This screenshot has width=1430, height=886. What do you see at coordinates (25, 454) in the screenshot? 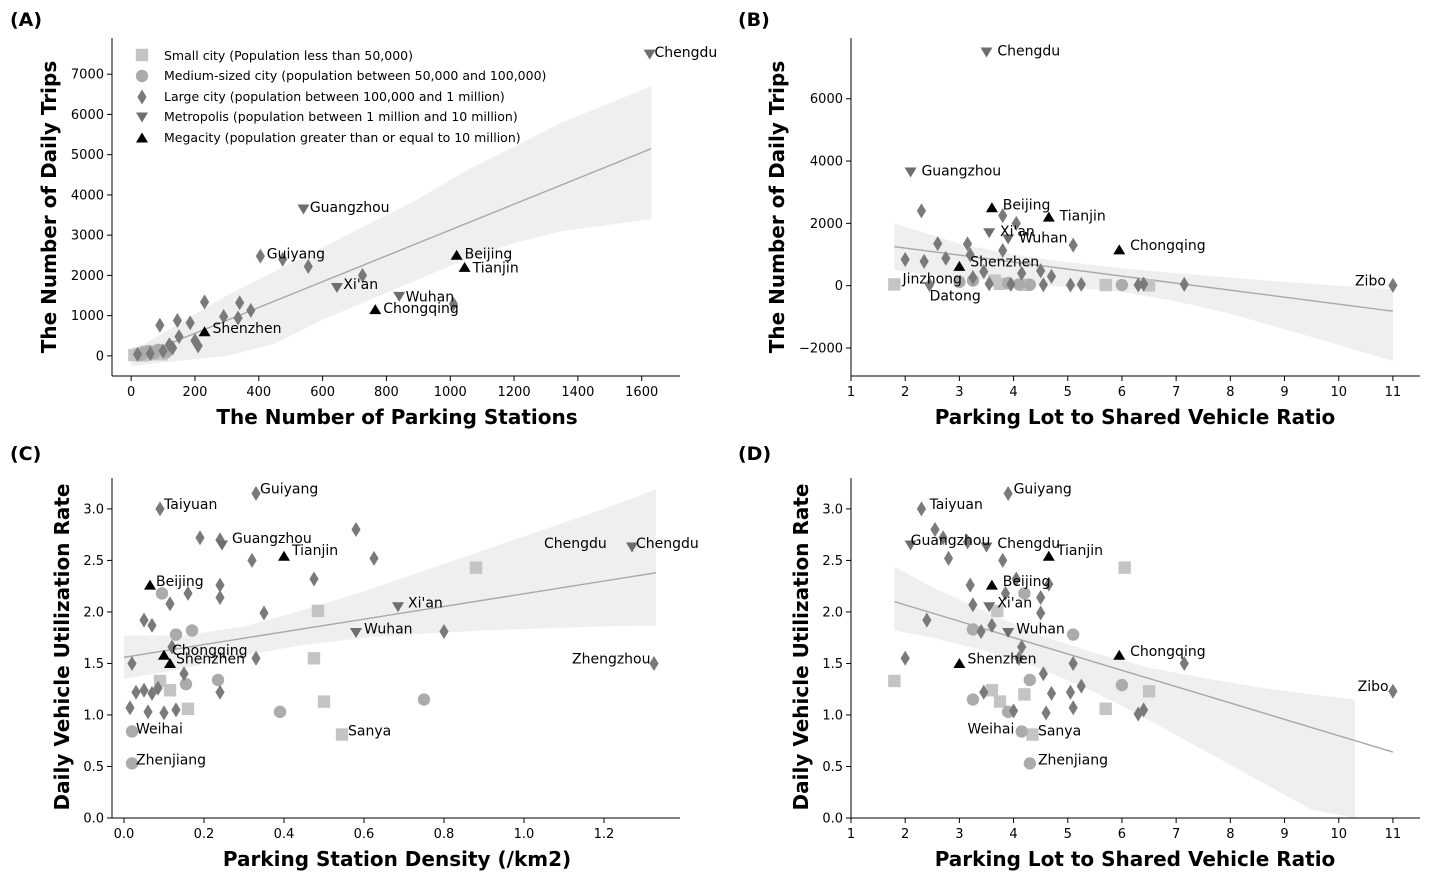
I see `panel-c-letter: (C)` at bounding box center [25, 454].